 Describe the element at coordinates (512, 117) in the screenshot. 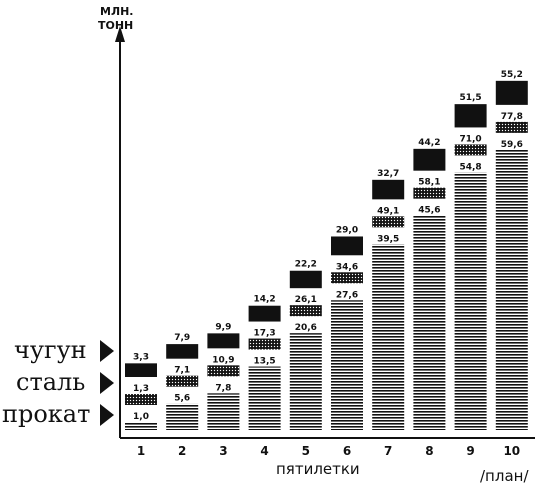

I see `label-steel-10: 77,8` at that location.